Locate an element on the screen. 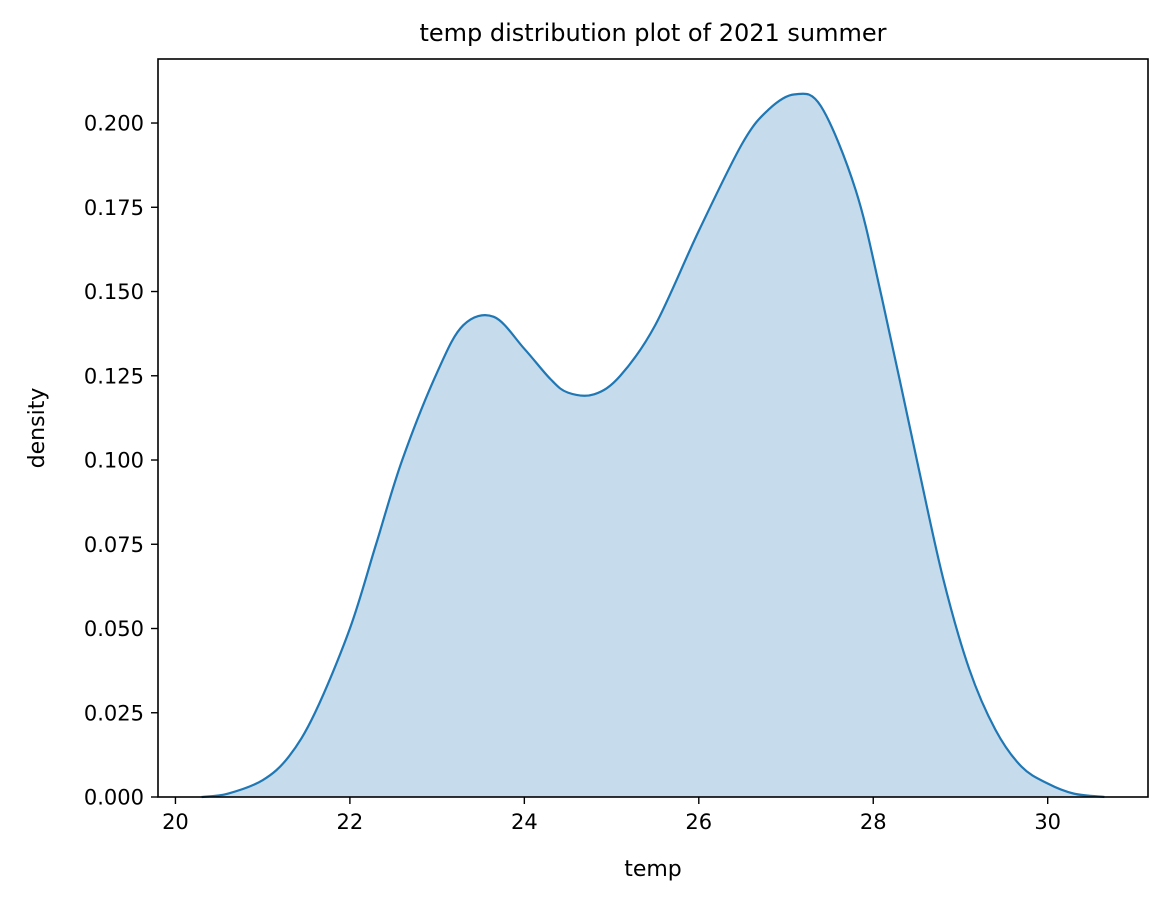 This screenshot has width=1170, height=904. x-tick-label: 24 is located at coordinates (524, 822).